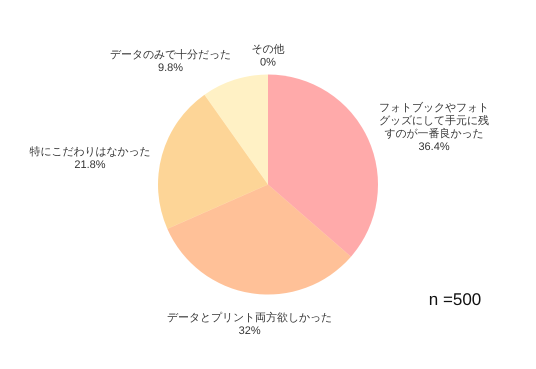  What do you see at coordinates (434, 120) in the screenshot?
I see `slice-label: フォトブックやフォトグッズにして手元に残すのが一番良かった` at bounding box center [434, 120].